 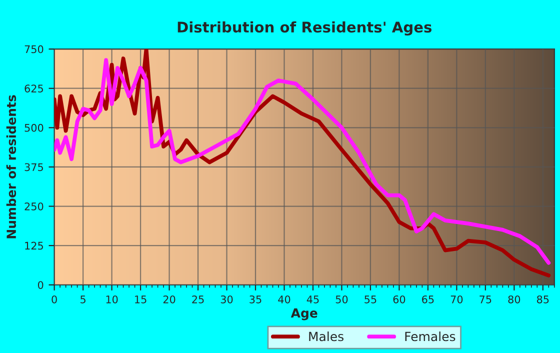 What do you see at coordinates (34, 49) in the screenshot?
I see `y-tick-label: 750` at bounding box center [34, 49].